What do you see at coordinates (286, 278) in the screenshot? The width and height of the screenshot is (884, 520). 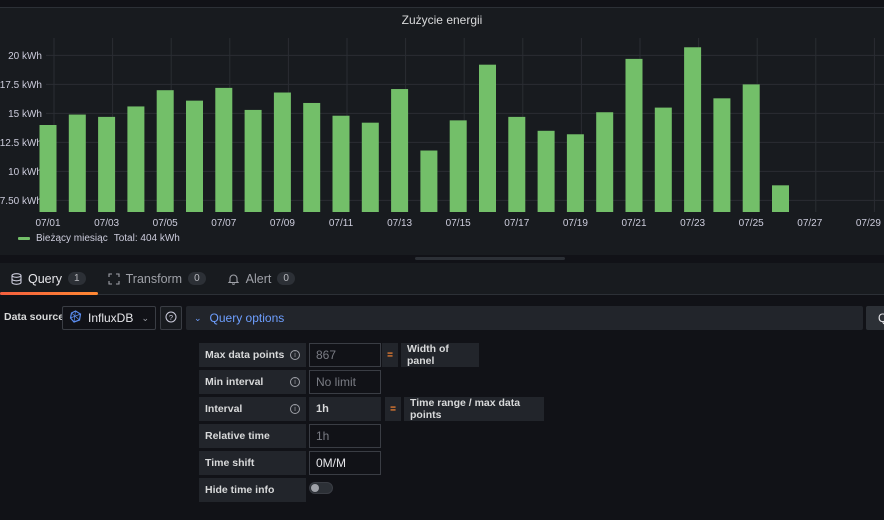 I see `tab-alert-count: 0` at bounding box center [286, 278].